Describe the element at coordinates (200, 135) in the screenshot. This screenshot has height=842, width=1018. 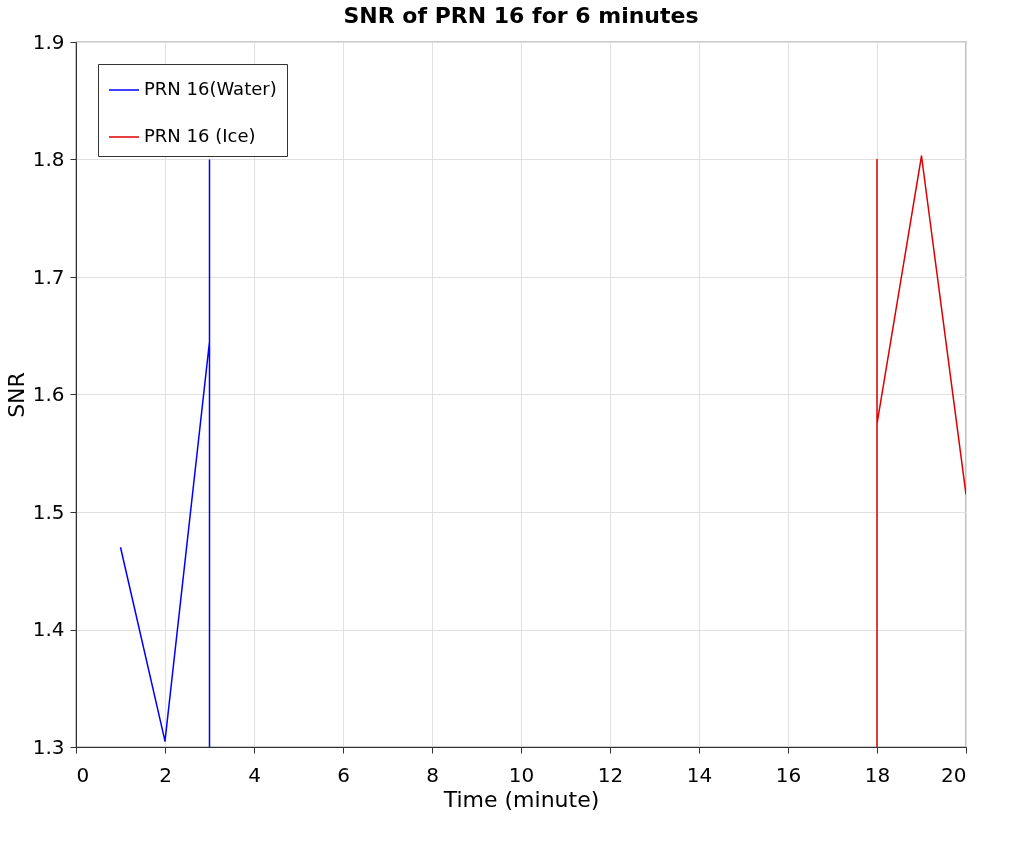
I see `legend-label: PRN 16 (Ice)` at that location.